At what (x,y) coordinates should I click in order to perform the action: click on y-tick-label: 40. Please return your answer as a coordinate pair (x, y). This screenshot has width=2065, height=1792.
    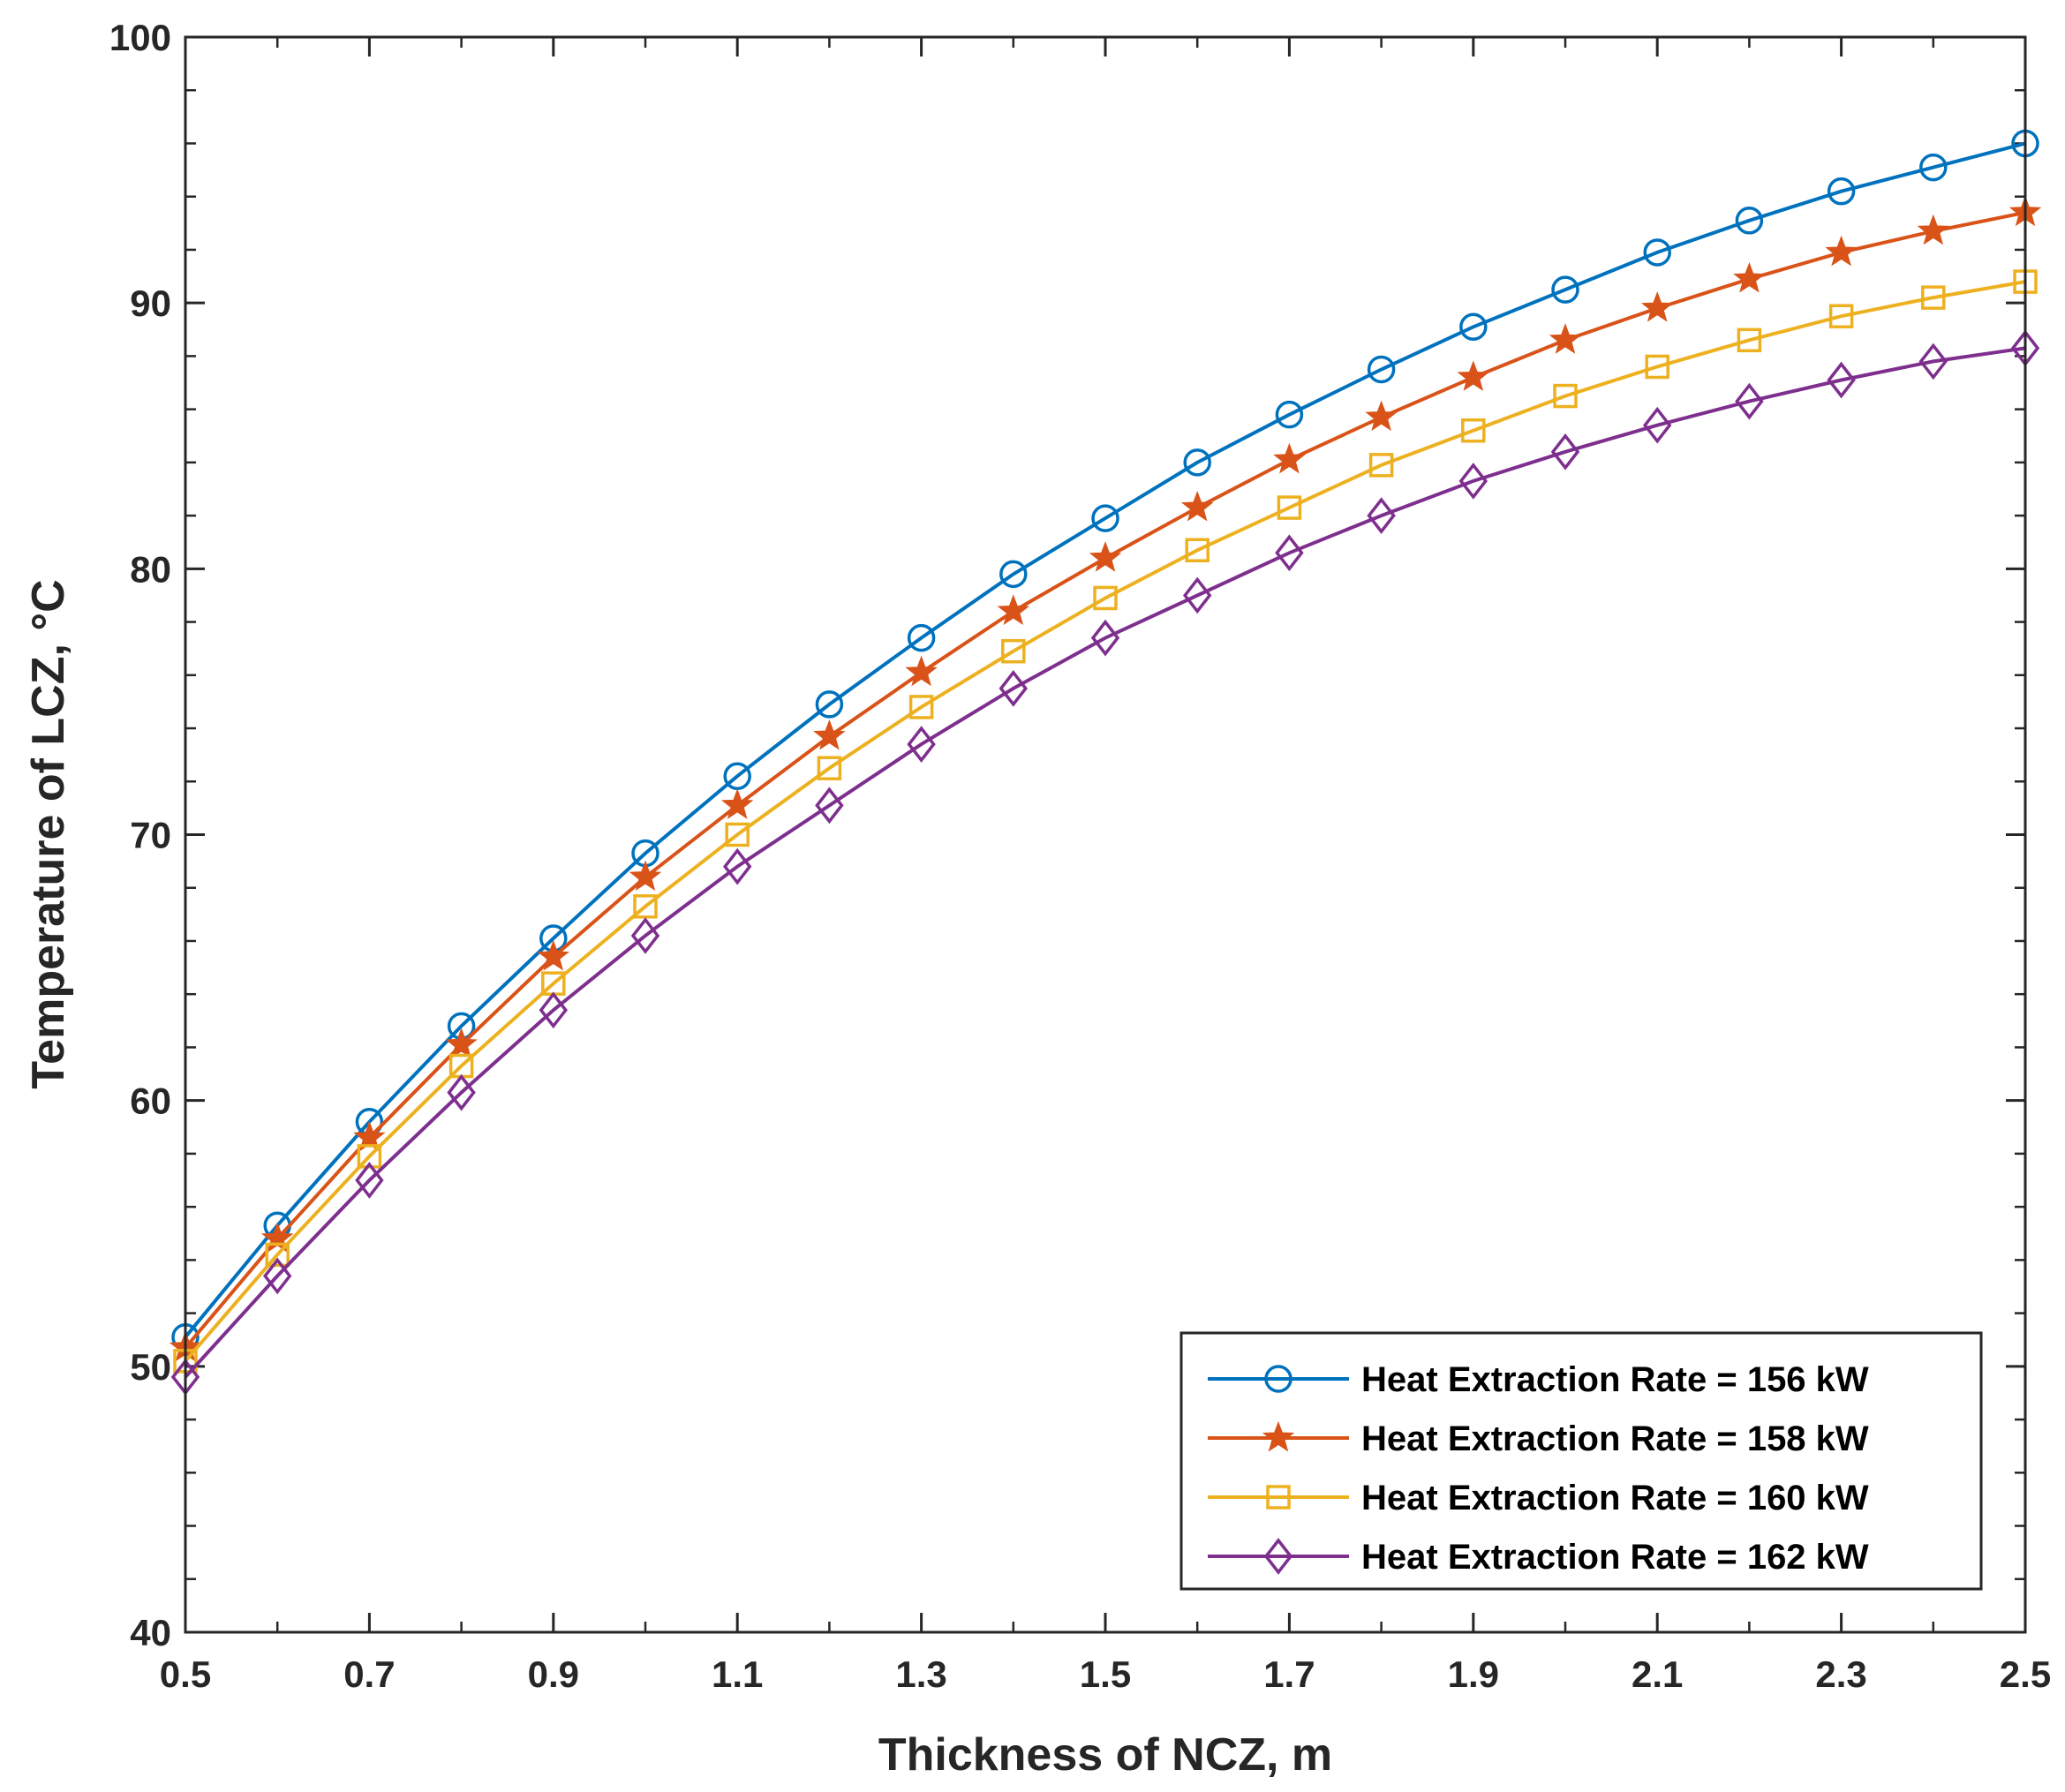
    Looking at the image, I should click on (150, 1632).